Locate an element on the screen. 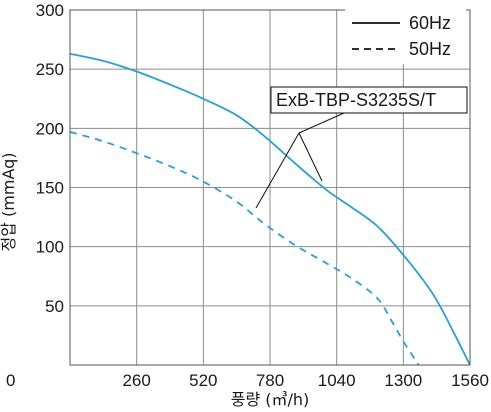 The width and height of the screenshot is (491, 412). y-tick-label: 250 is located at coordinates (50, 69).